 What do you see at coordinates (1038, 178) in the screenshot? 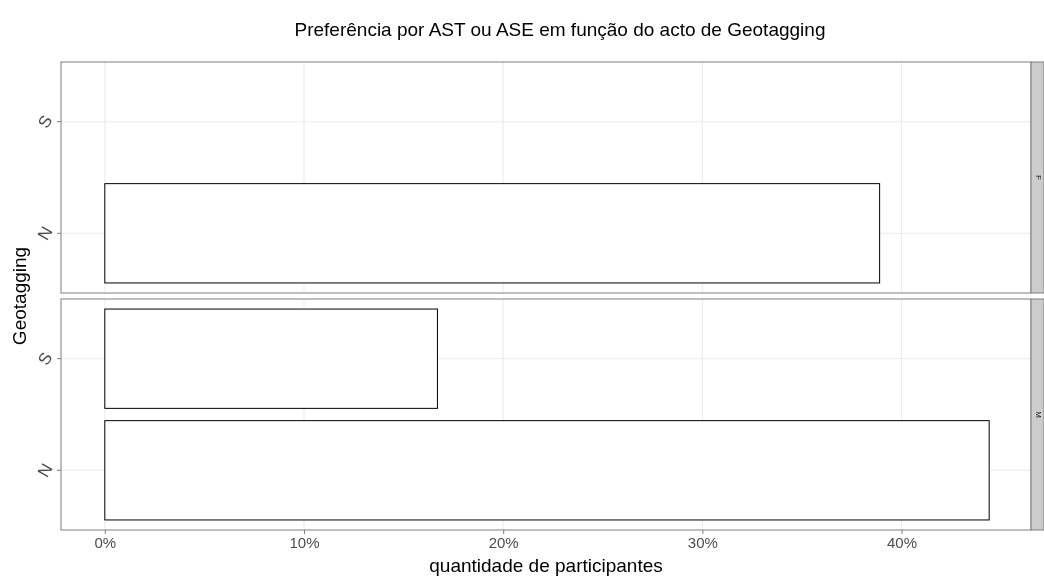
I see `text: F` at bounding box center [1038, 178].